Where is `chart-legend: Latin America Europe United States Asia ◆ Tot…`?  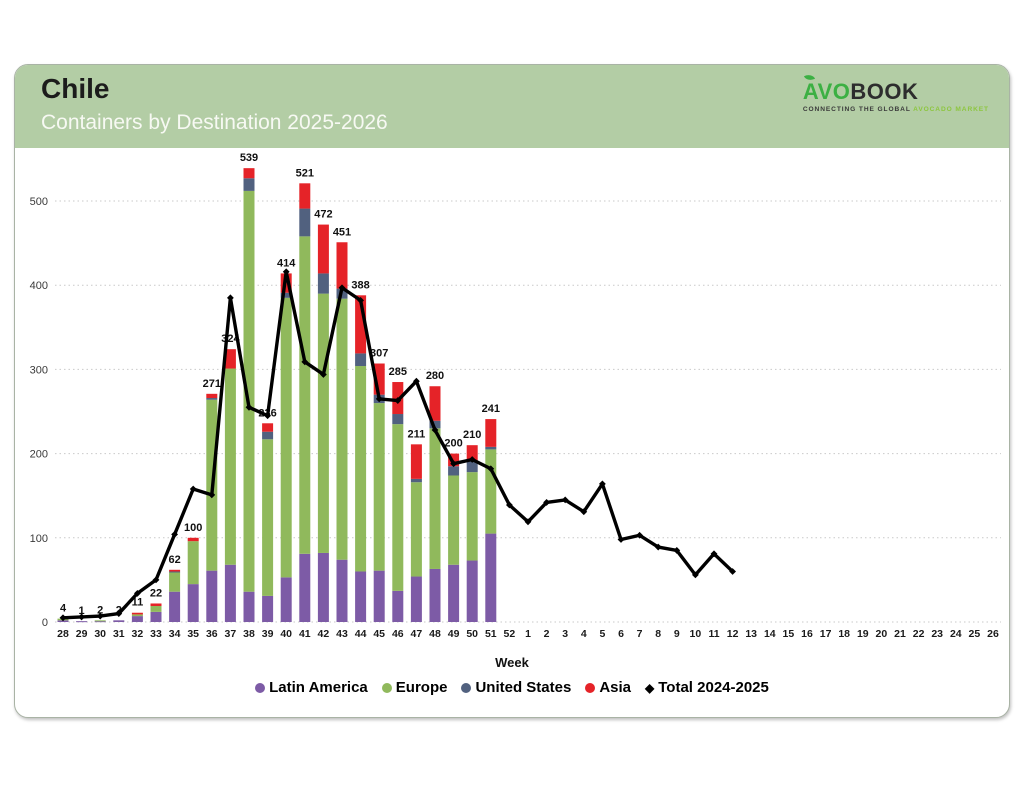
chart-legend: Latin America Europe United States Asia ◆ Tot… is located at coordinates (512, 687).